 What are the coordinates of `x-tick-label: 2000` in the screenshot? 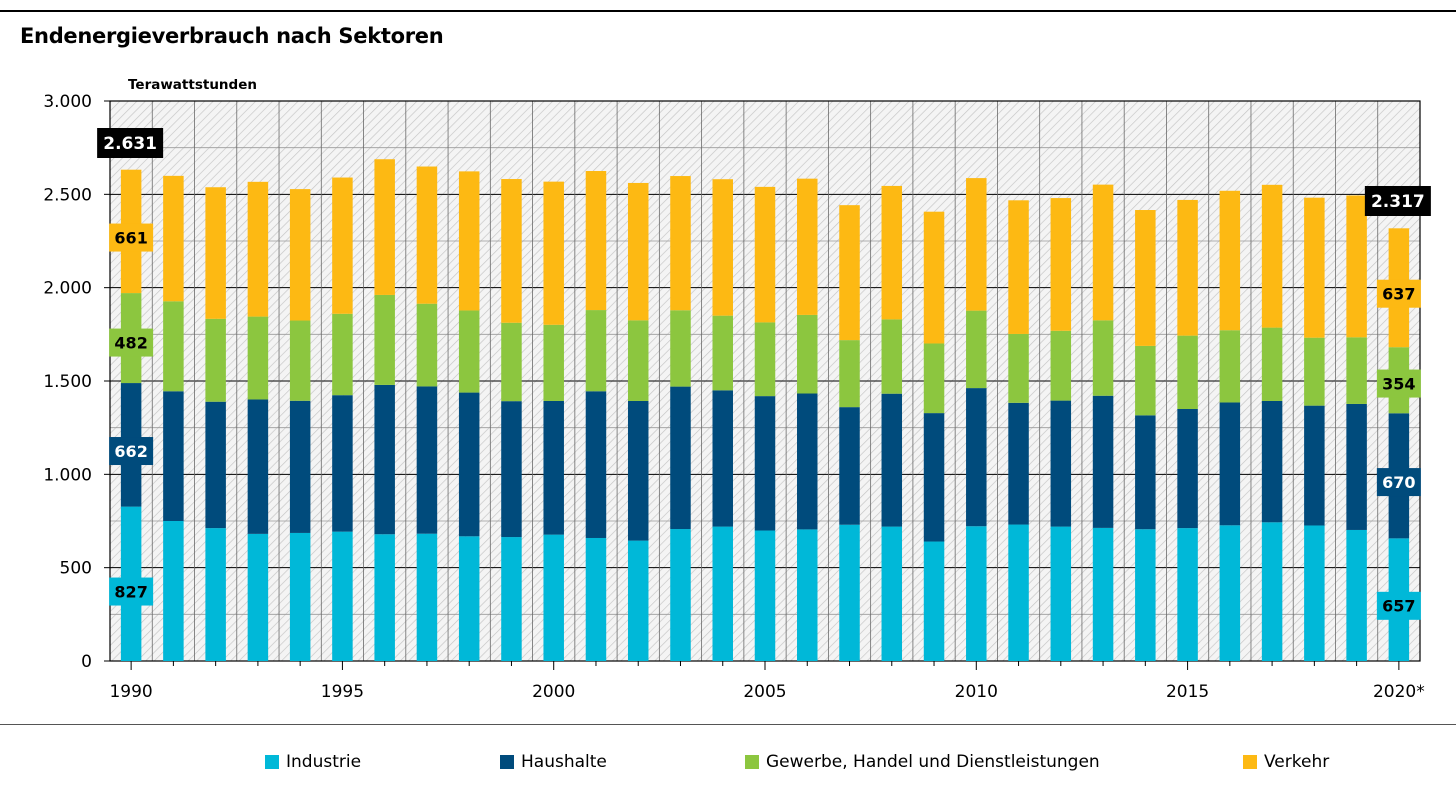 It's located at (553, 692).